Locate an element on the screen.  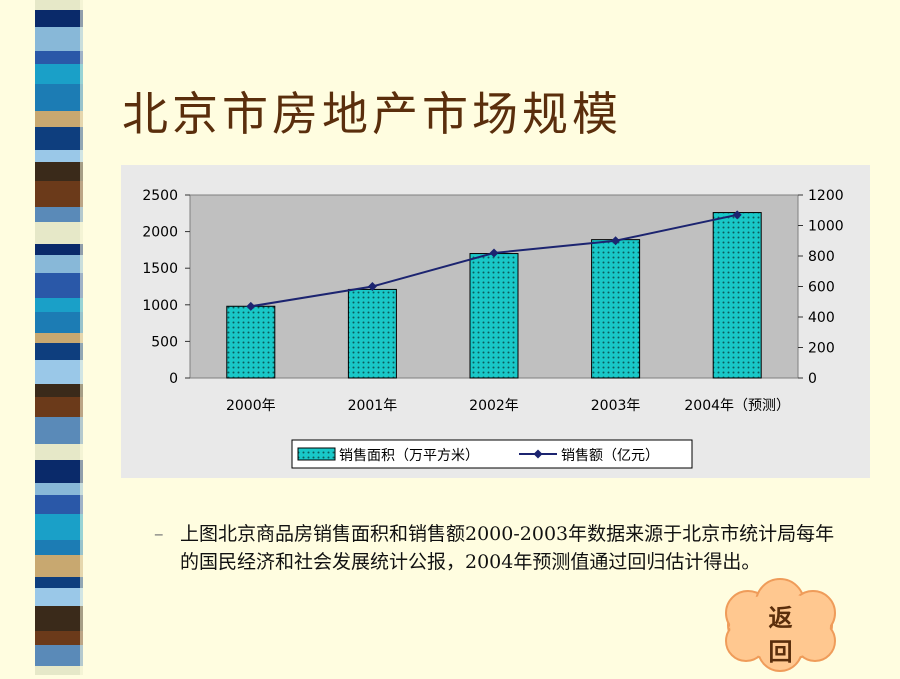
legend: 销售面积（万平方米） 销售额（亿元） is located at coordinates (492, 454).